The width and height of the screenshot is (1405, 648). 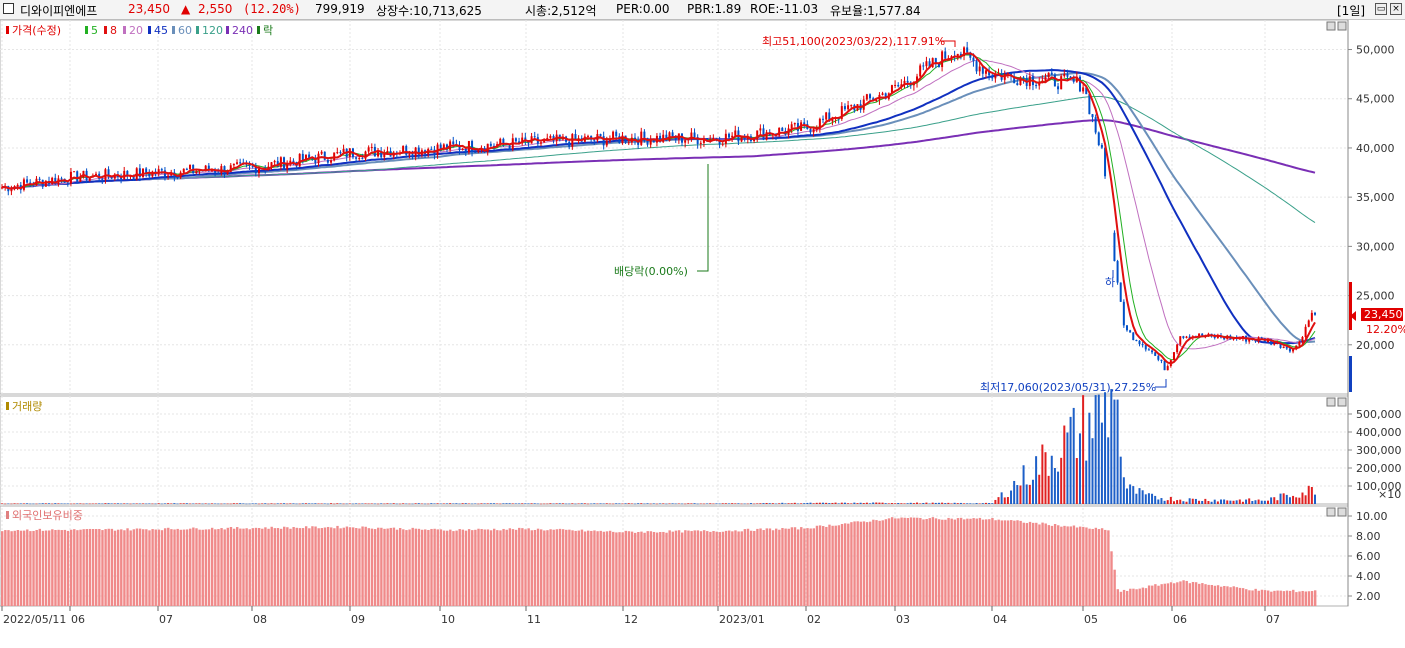 I want to click on select-checkbox, so click(x=8, y=8).